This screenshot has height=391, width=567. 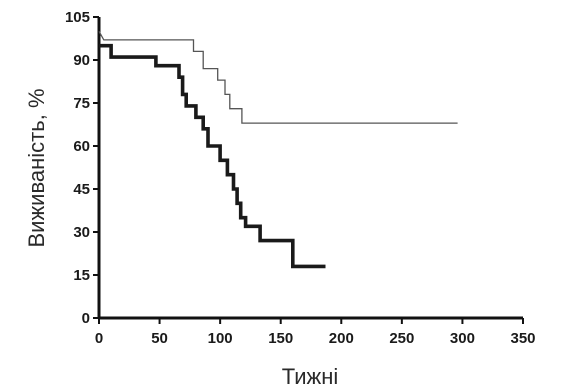 I want to click on y-tick-label: 75, so click(x=81, y=103).